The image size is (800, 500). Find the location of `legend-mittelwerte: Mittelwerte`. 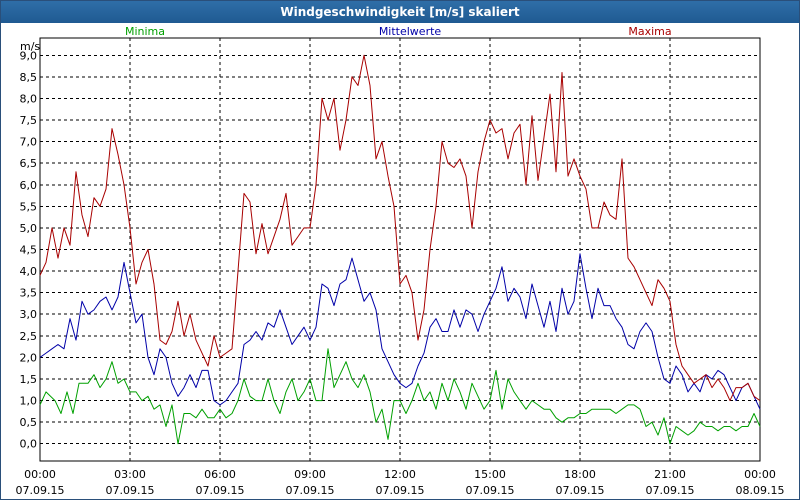

legend-mittelwerte: Mittelwerte is located at coordinates (410, 31).